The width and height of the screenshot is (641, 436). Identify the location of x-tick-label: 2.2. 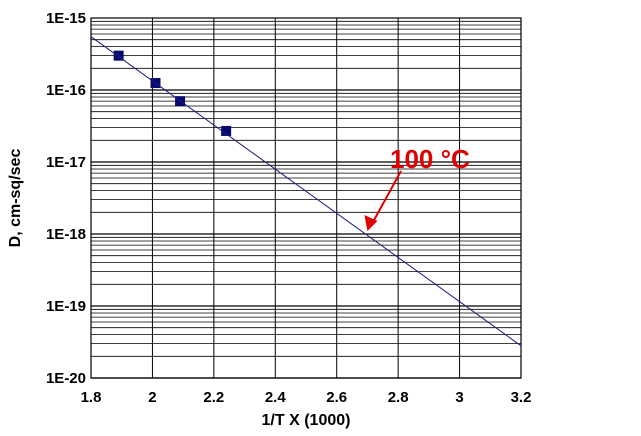
(213, 397).